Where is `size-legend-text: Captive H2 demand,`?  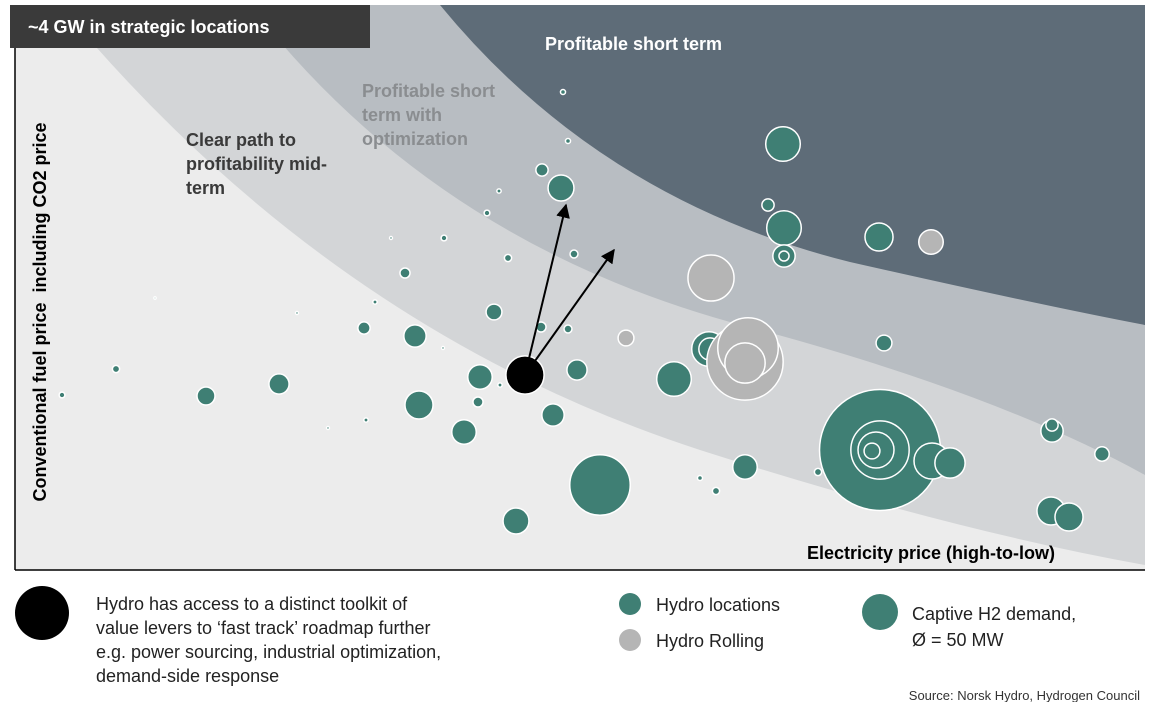
size-legend-text: Captive H2 demand, is located at coordinates (994, 614).